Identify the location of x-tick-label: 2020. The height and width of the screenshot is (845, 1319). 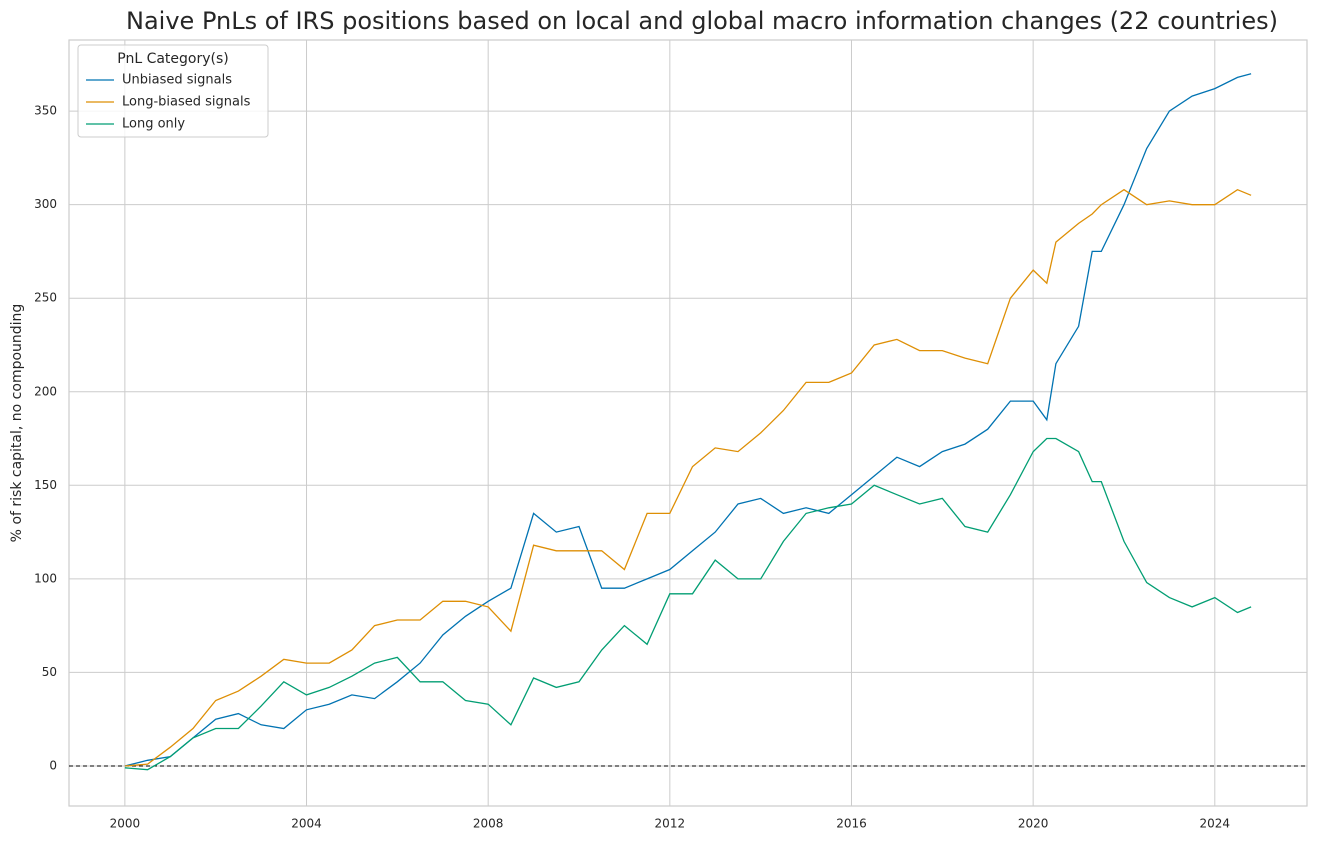
(1033, 824).